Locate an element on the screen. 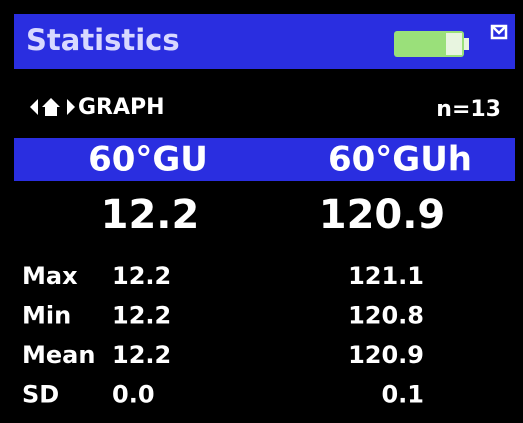 The width and height of the screenshot is (523, 423). title: Statistics is located at coordinates (103, 40).